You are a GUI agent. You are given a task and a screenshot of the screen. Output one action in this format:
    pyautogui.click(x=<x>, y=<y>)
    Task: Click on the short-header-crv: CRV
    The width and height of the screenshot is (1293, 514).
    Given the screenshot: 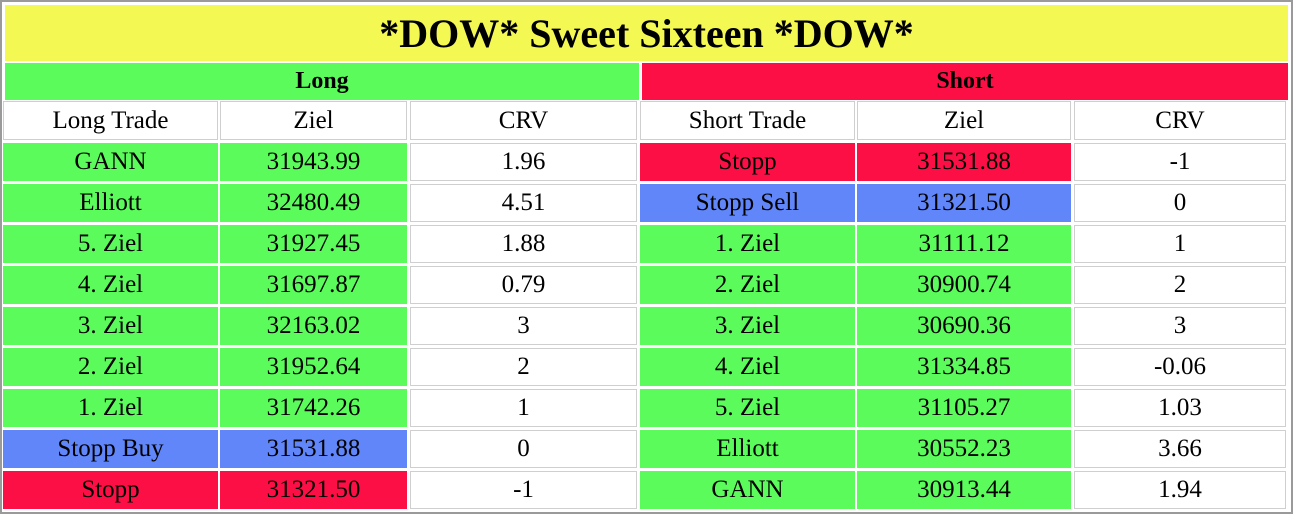 What is the action you would take?
    pyautogui.click(x=1180, y=120)
    